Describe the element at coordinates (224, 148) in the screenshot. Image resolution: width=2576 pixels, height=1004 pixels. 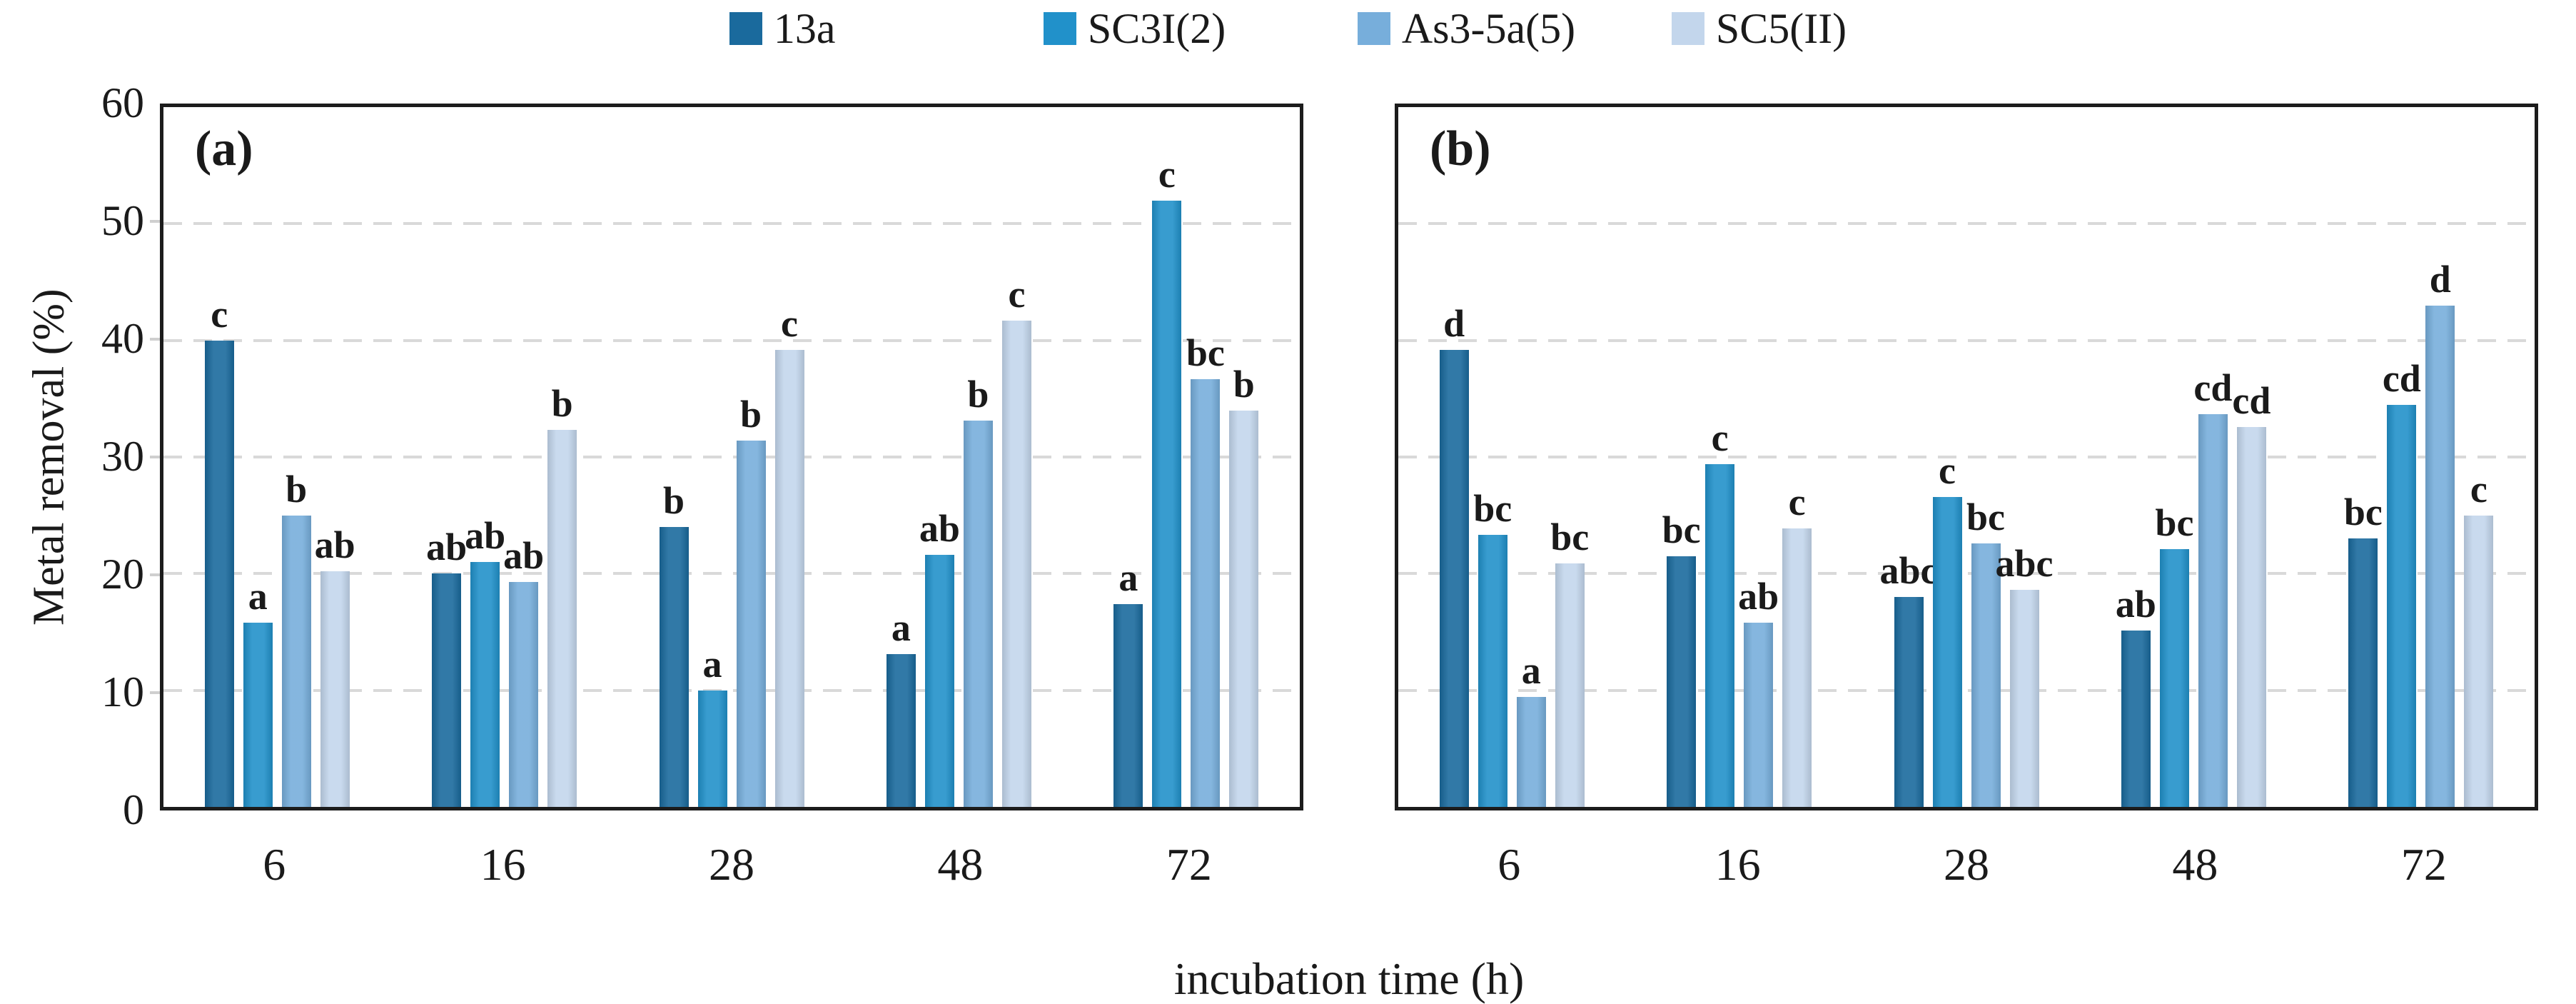
I see `panel-label: (a)` at that location.